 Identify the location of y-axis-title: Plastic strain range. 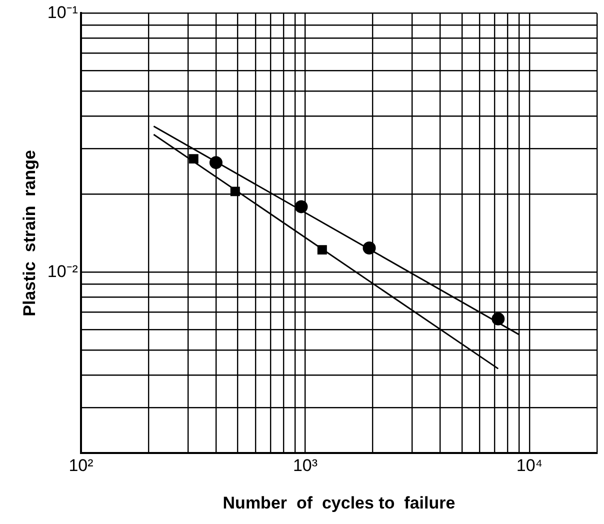
(29, 233).